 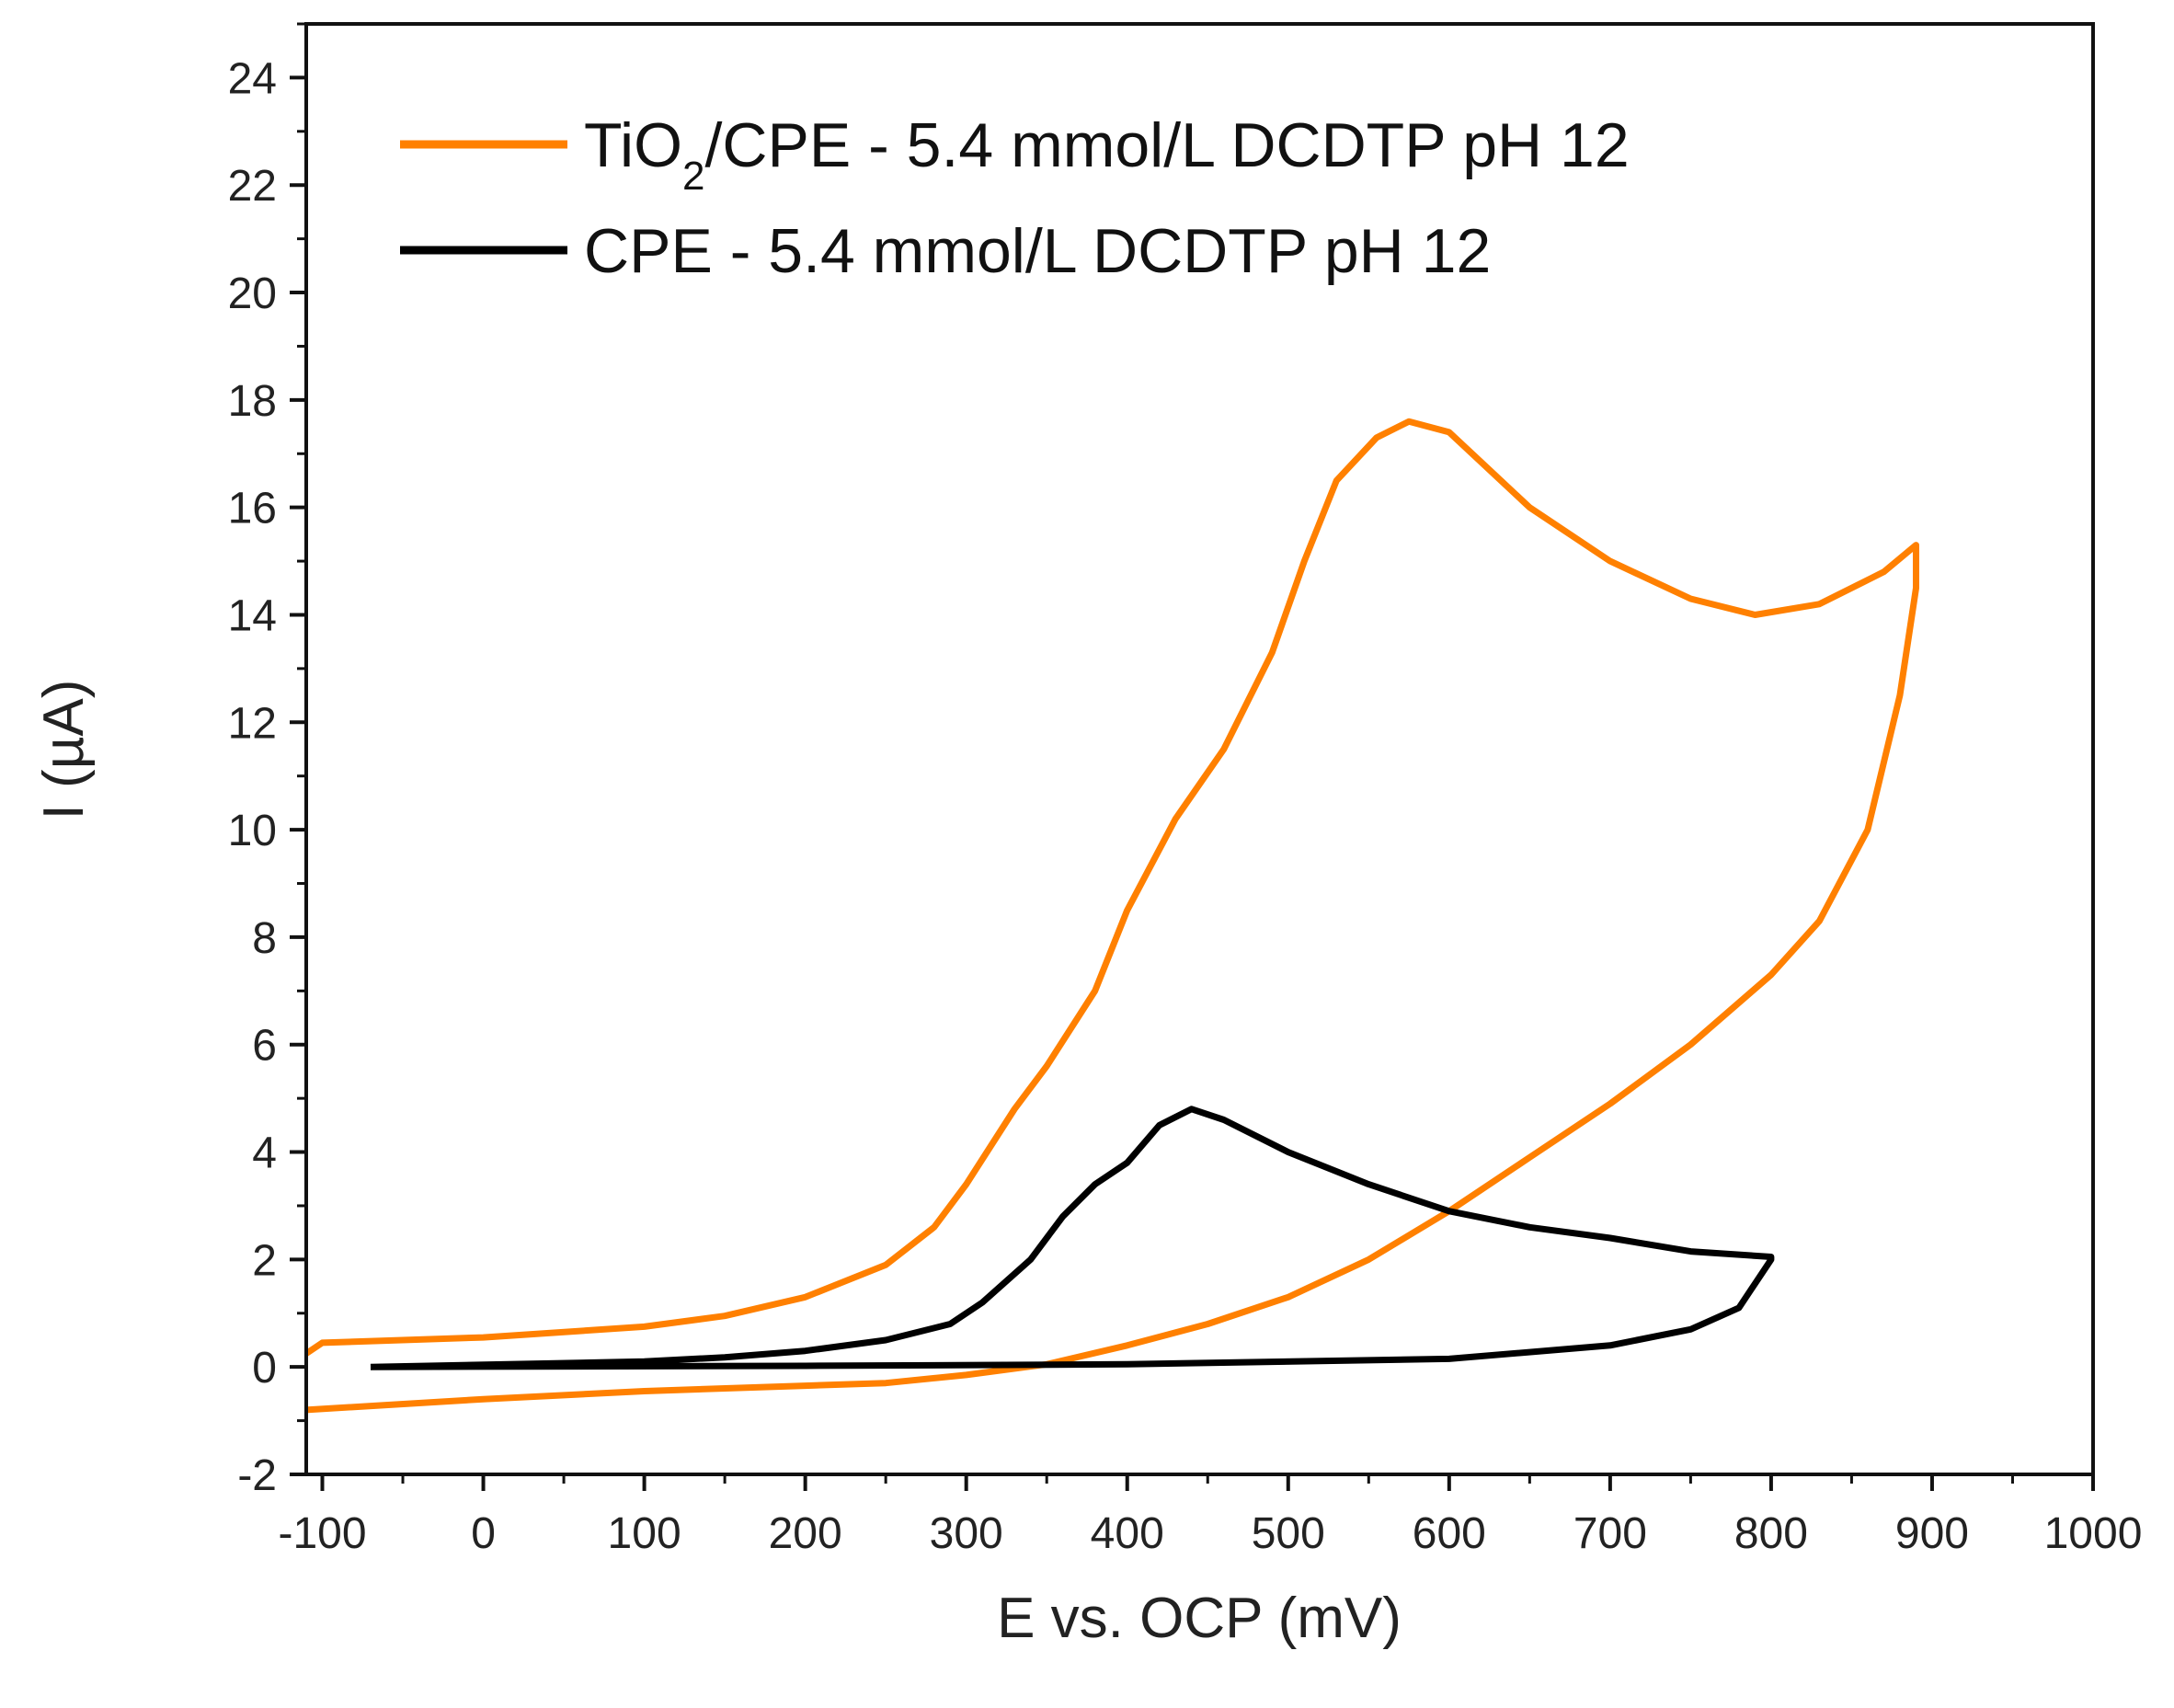 What do you see at coordinates (252, 293) in the screenshot?
I see `y-tick-label: 20` at bounding box center [252, 293].